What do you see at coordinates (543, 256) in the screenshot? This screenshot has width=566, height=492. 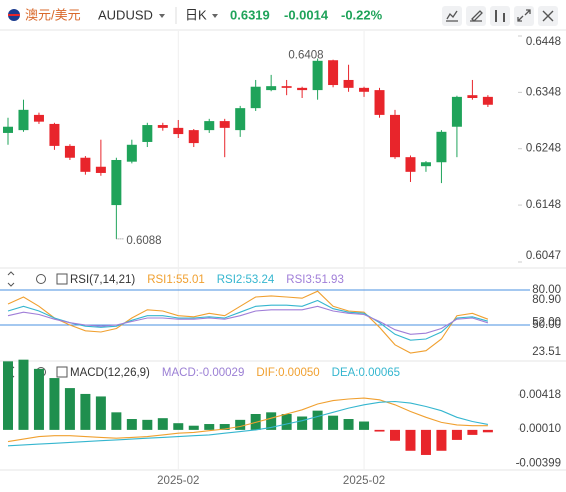 I see `y-tick-label: 0.6047` at bounding box center [543, 256].